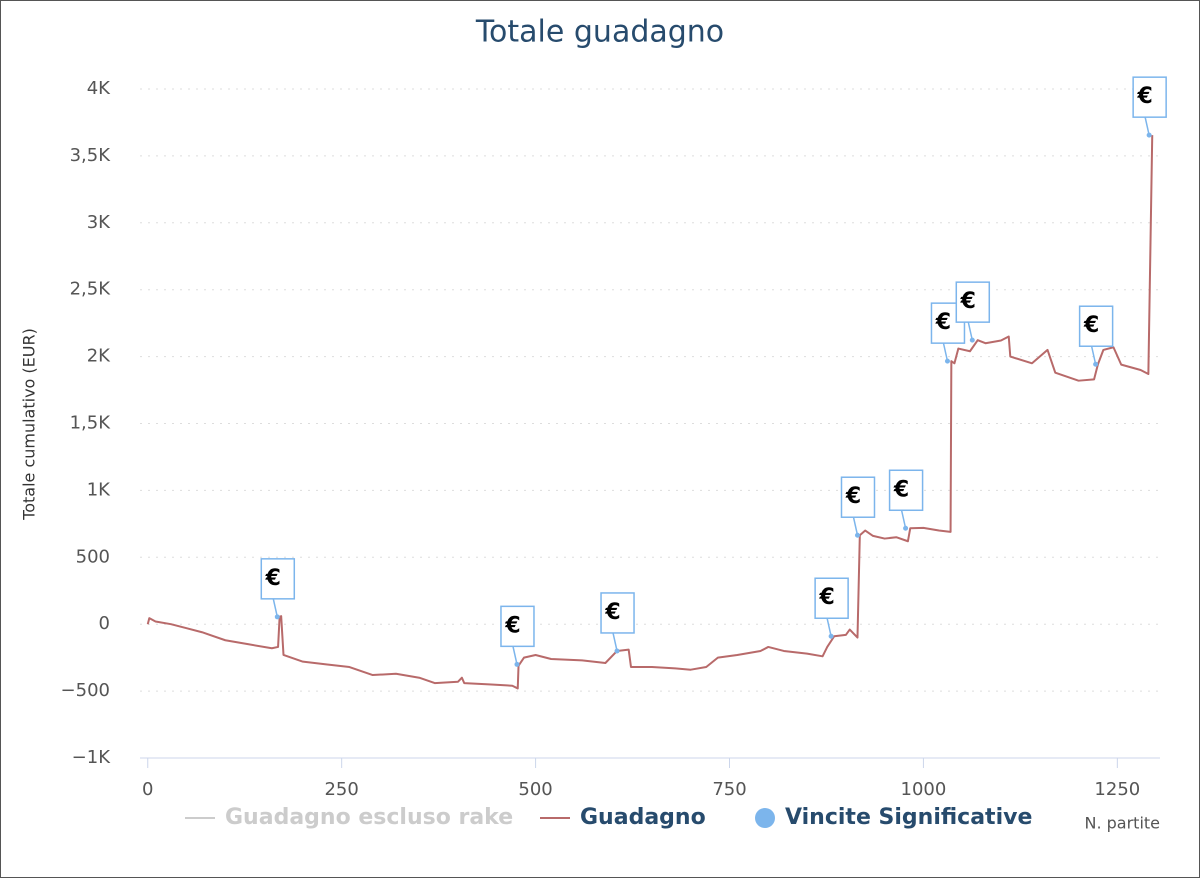  Describe the element at coordinates (599, 32) in the screenshot. I see `chart-title: Totale guadagno` at that location.